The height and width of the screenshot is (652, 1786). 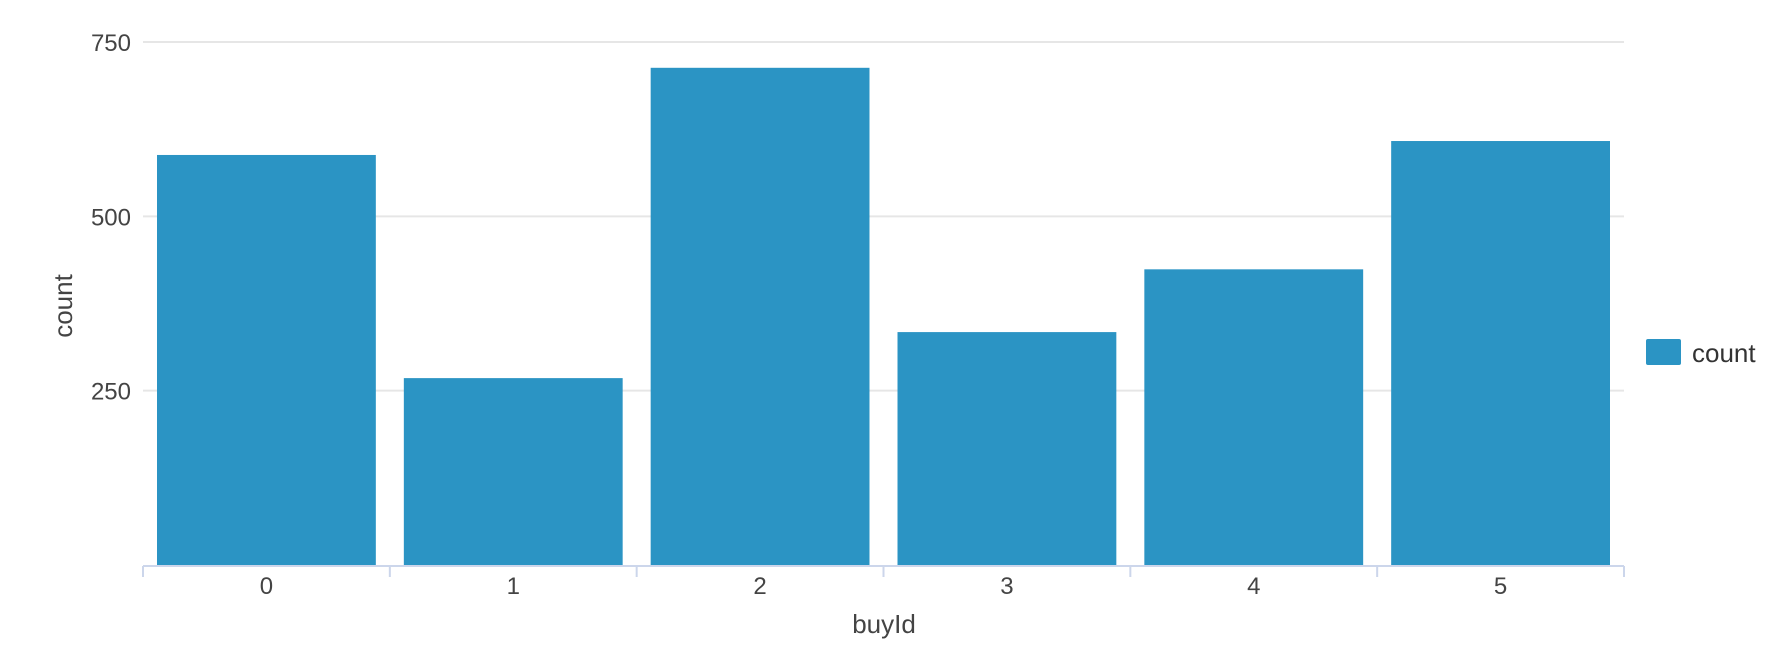 I want to click on x-tick-label-1: 1, so click(x=513, y=586).